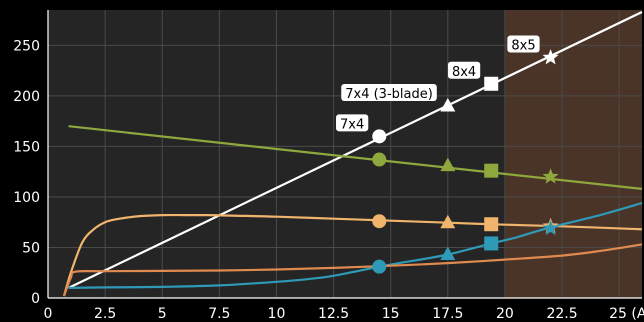 The width and height of the screenshot is (644, 322). I want to click on x-tick-label: 5, so click(162, 314).